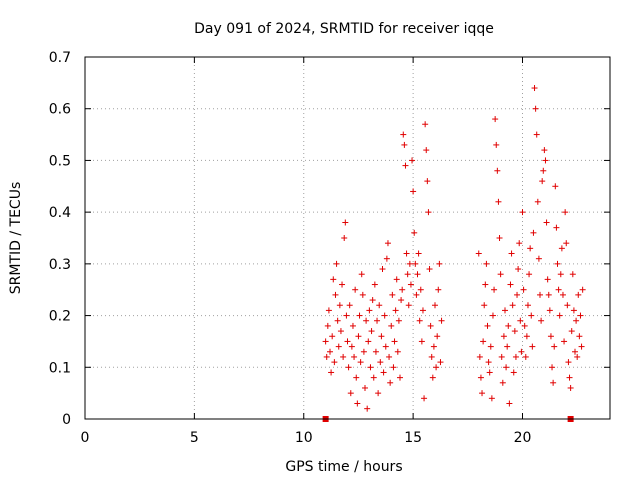 This screenshot has height=480, width=640. What do you see at coordinates (60, 265) in the screenshot?
I see `y-tick-label: 0.3` at bounding box center [60, 265].